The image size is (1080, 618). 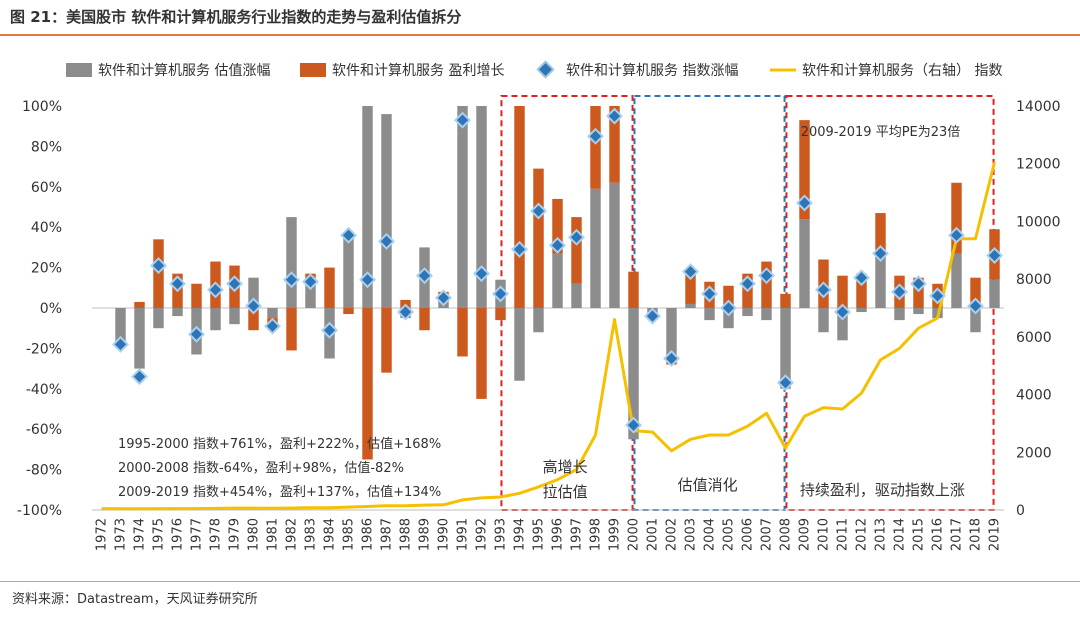 What do you see at coordinates (995, 534) in the screenshot?
I see `x-tick-label: 2019` at bounding box center [995, 534].